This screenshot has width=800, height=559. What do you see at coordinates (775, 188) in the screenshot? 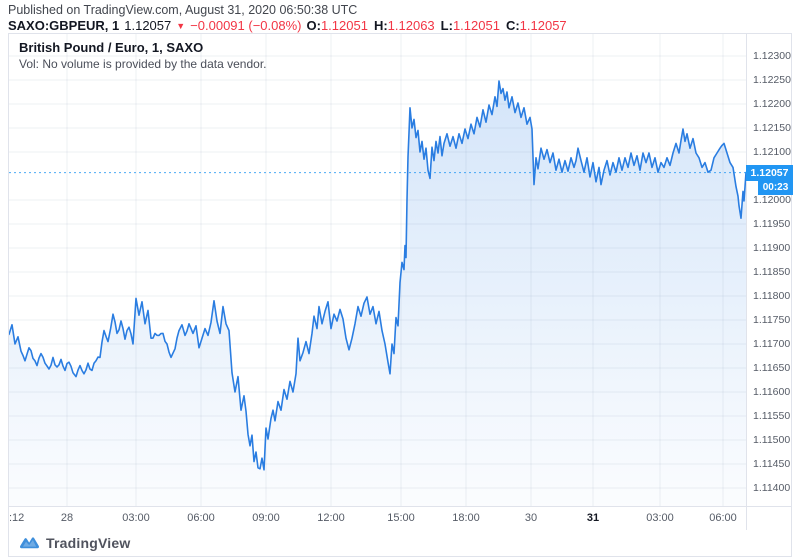
I see `bar-countdown-label: 00:23` at bounding box center [775, 188].